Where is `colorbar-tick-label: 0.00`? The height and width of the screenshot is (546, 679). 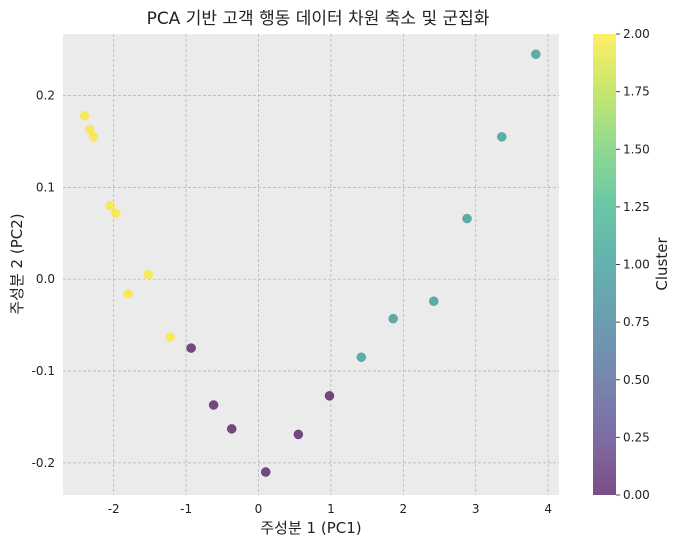
colorbar-tick-label: 0.00 is located at coordinates (636, 495).